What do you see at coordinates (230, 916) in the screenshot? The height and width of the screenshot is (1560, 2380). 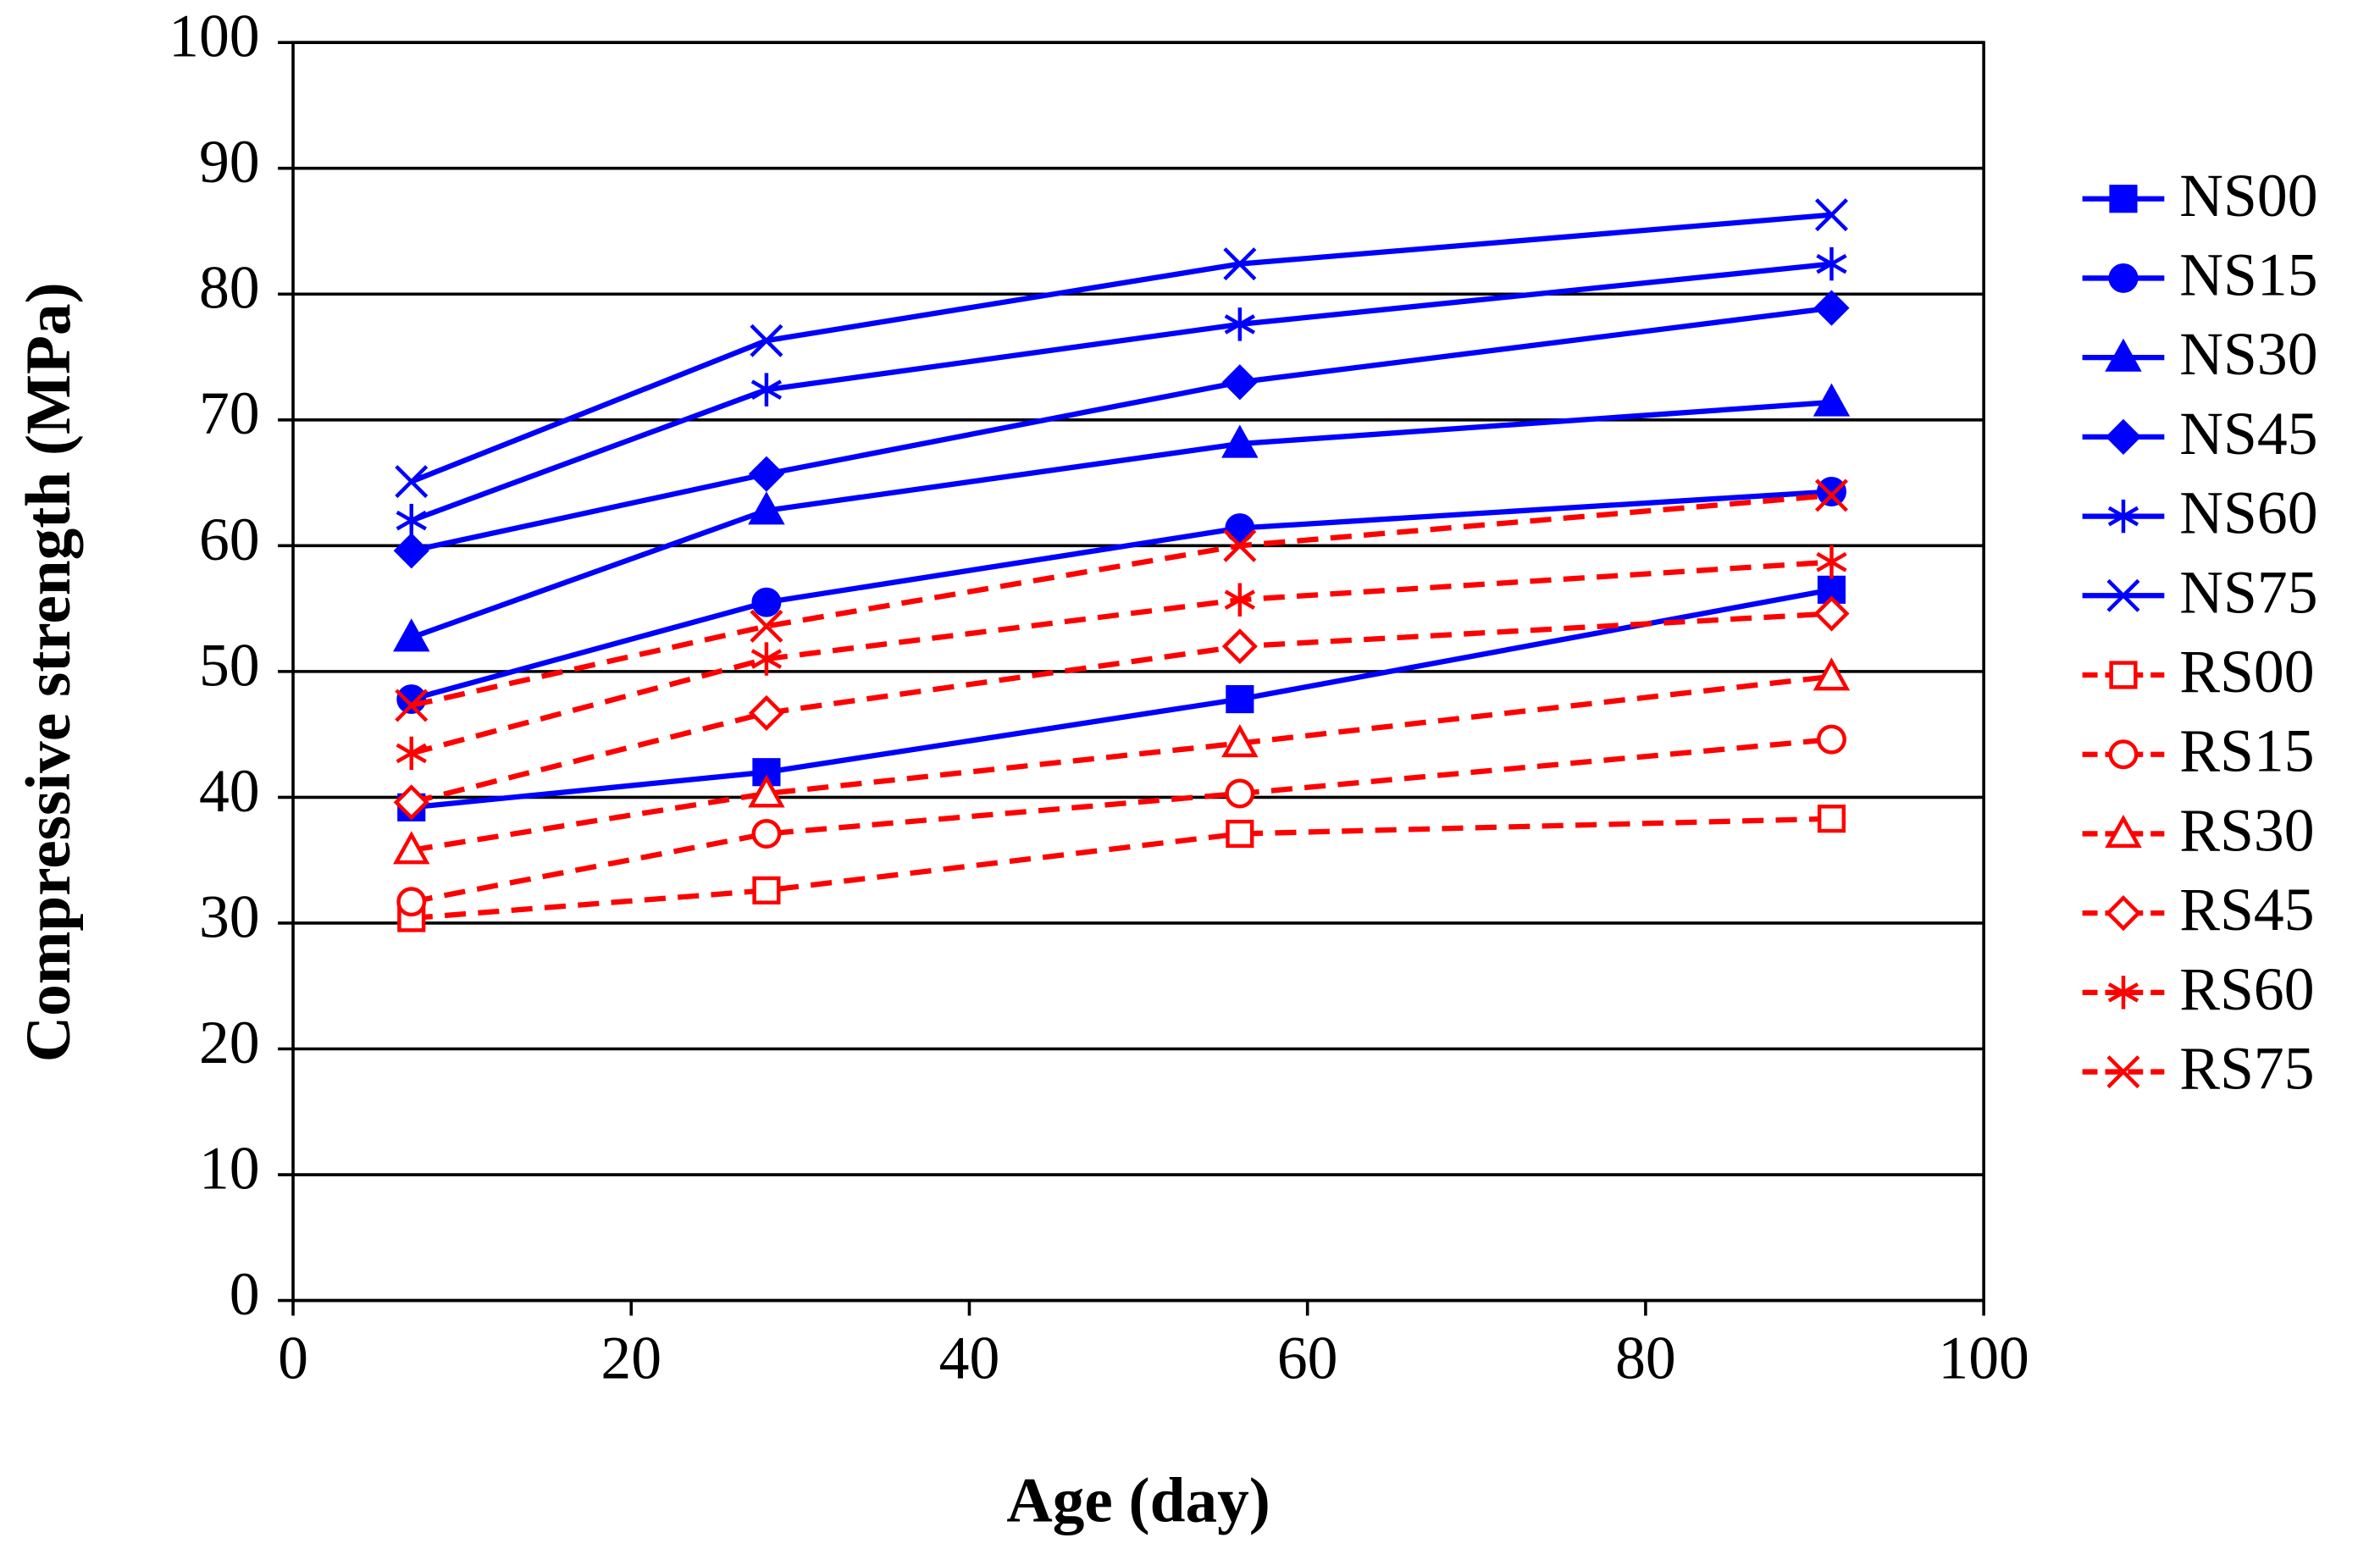 I see `y-tick-label: 30` at bounding box center [230, 916].